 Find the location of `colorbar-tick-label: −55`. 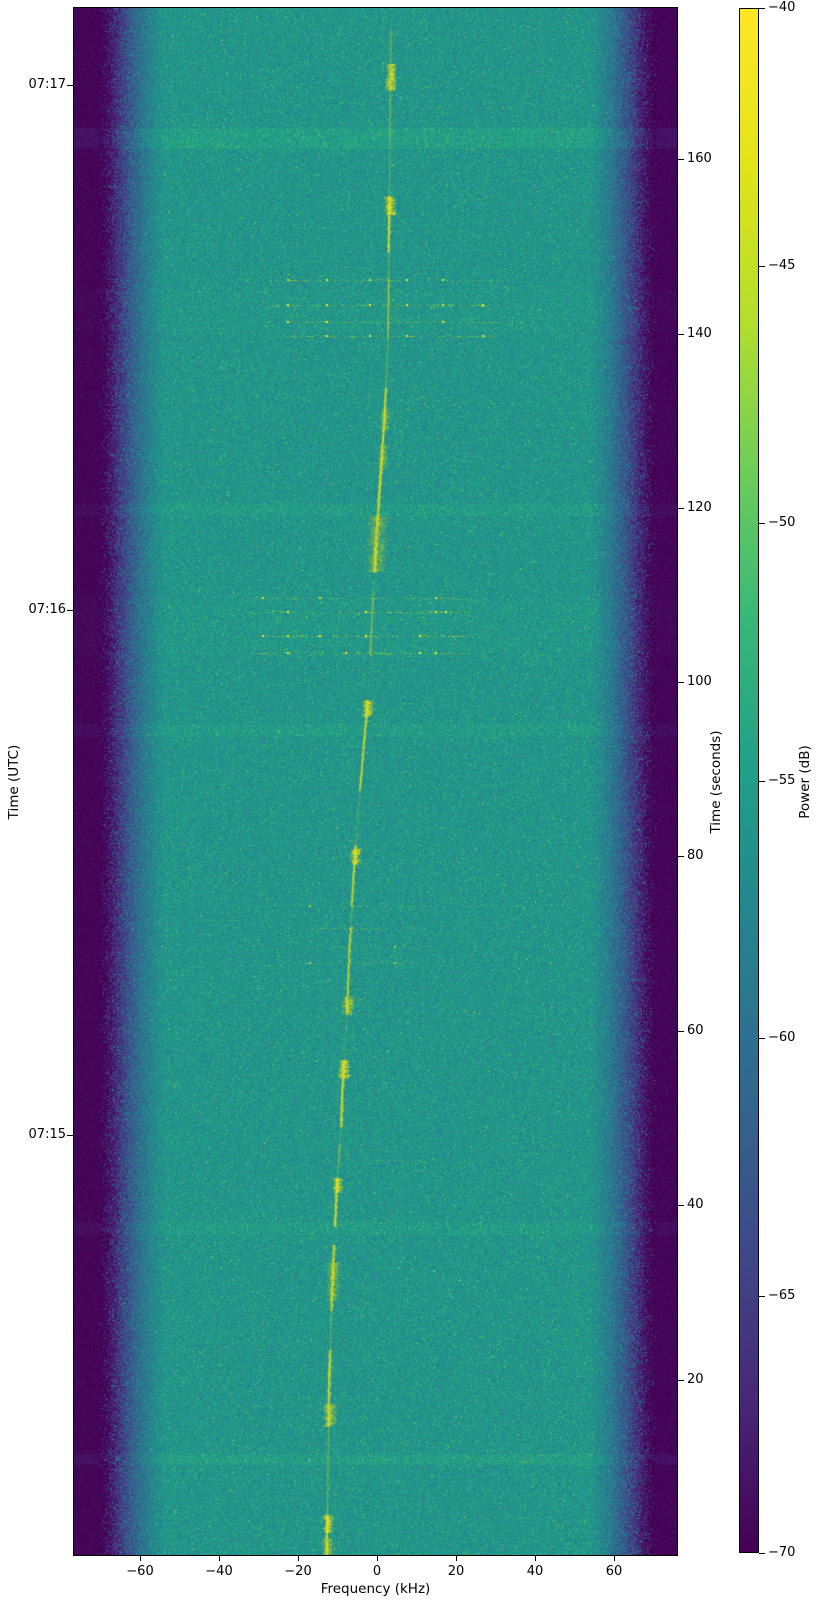

colorbar-tick-label: −55 is located at coordinates (782, 780).